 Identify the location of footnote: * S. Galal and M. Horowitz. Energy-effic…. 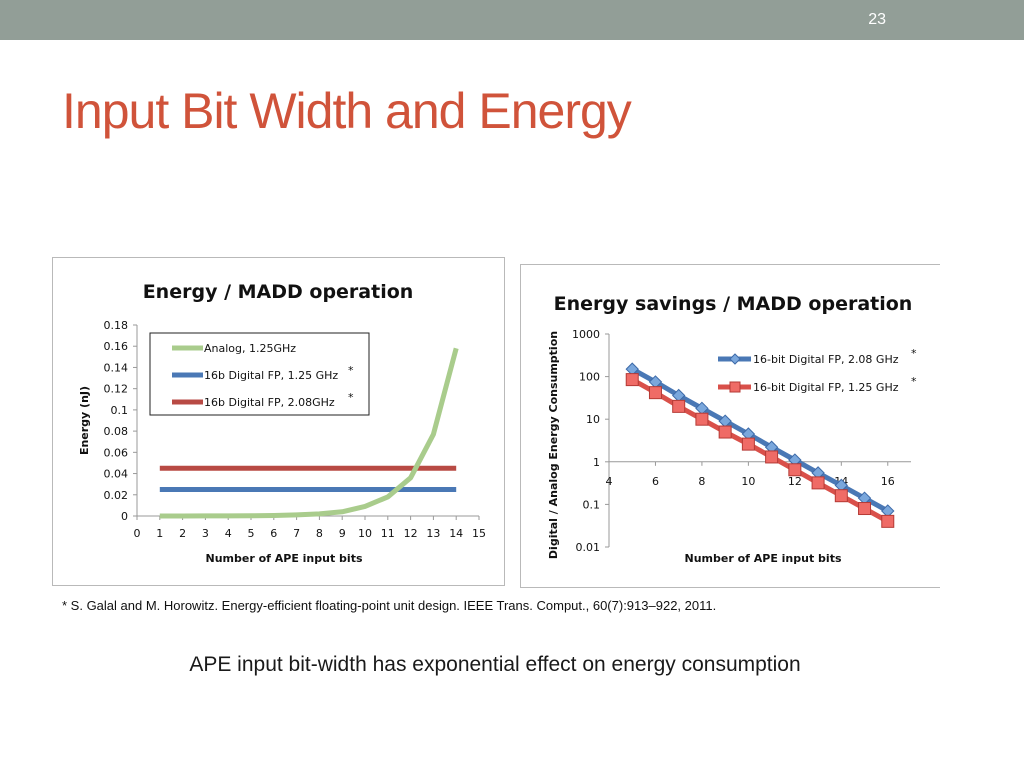
(389, 605).